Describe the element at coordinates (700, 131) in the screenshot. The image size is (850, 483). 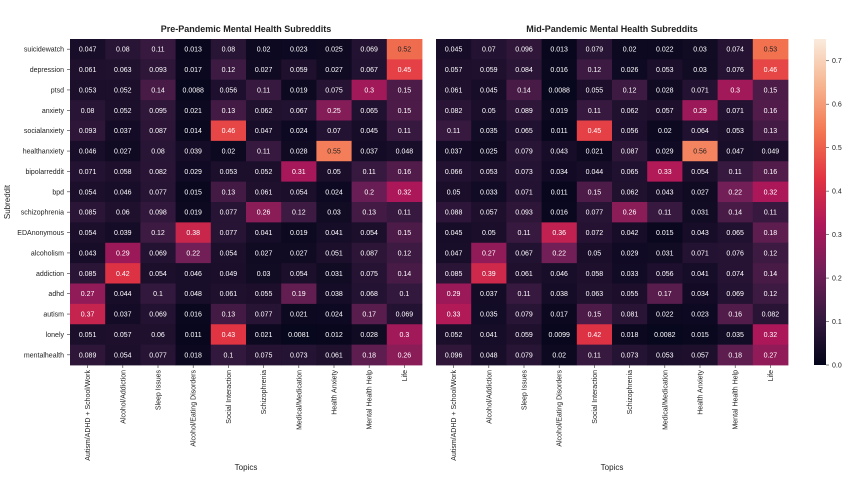
I see `cell-value-label: 0.064` at that location.